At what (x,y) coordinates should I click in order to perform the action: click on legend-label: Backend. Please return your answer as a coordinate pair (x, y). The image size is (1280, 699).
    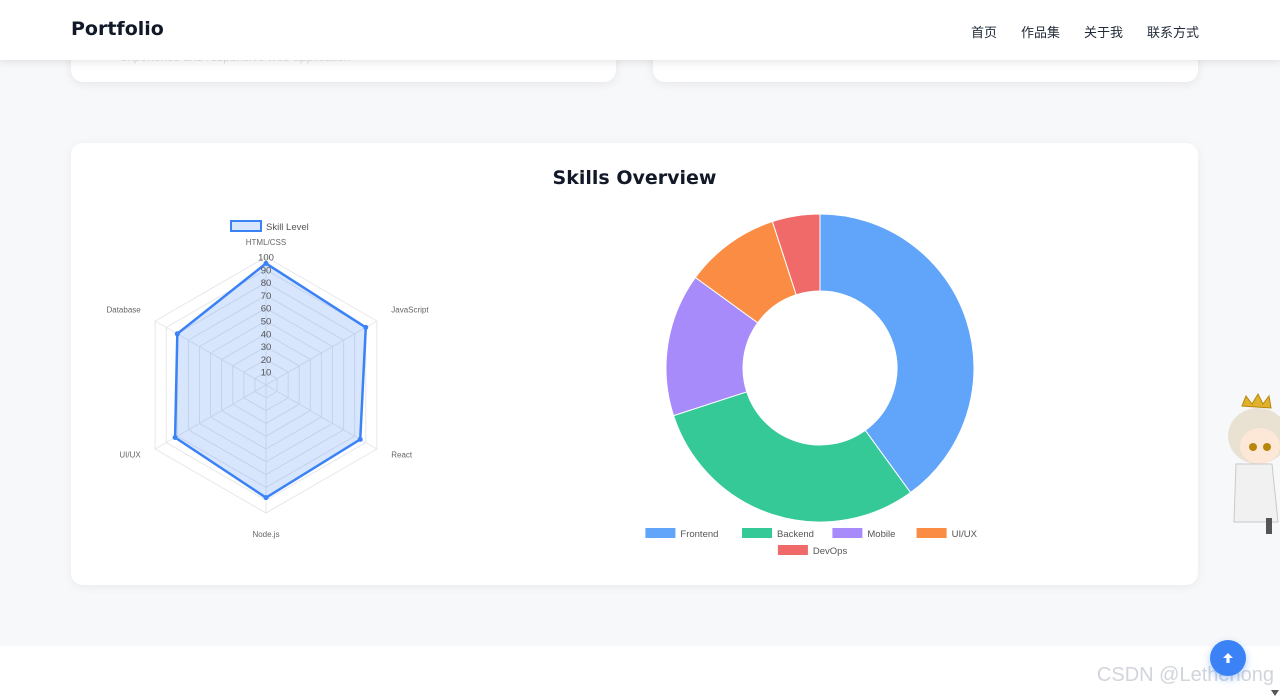
    Looking at the image, I should click on (795, 534).